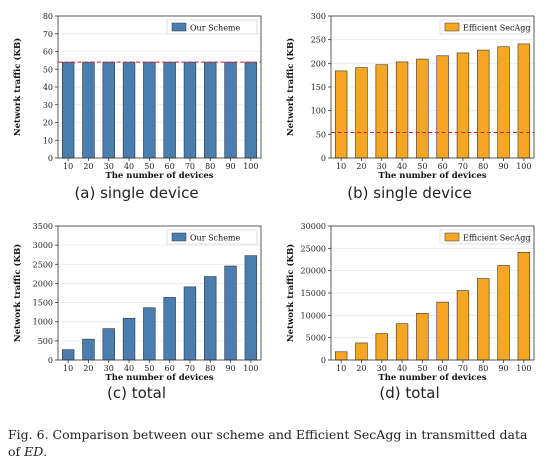 This screenshot has height=470, width=546. Describe the element at coordinates (313, 315) in the screenshot. I see `y-tick-label: 10000` at that location.